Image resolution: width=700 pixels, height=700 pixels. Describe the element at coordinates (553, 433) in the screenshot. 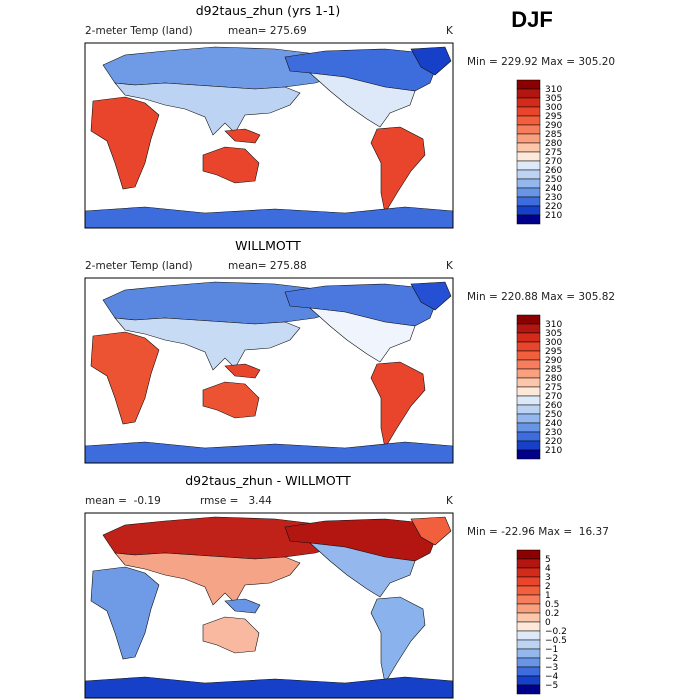

I see `colorbar-label: 230` at that location.